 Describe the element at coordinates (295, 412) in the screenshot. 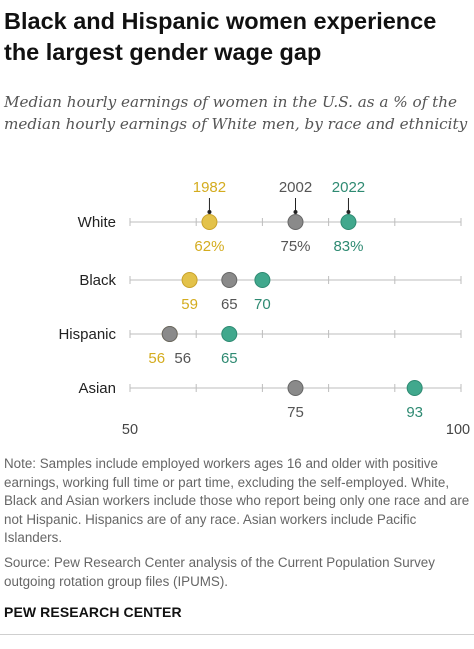

I see `data-label-asian-2002: 75` at that location.